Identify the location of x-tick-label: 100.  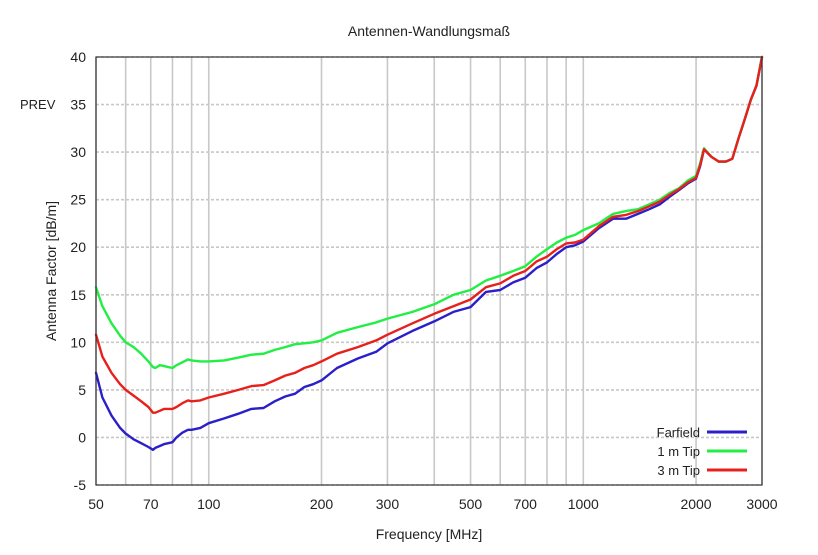
(209, 504).